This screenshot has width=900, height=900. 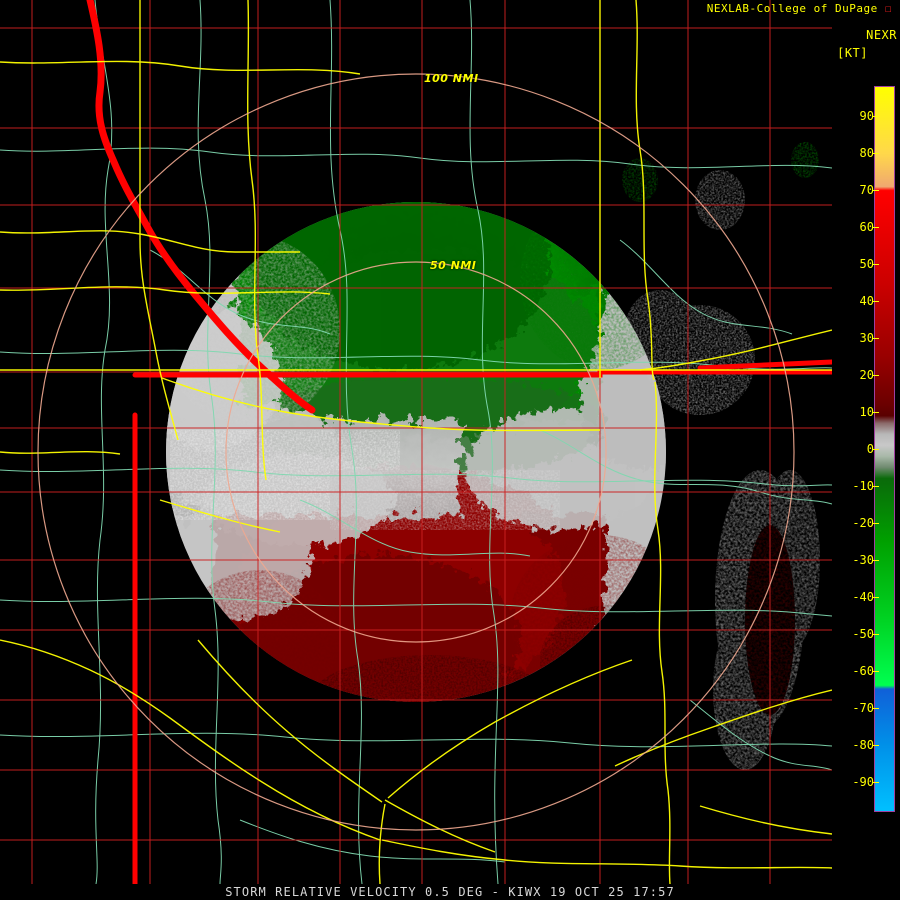 What do you see at coordinates (852, 53) in the screenshot?
I see `legend-units-label: [KT]` at bounding box center [852, 53].